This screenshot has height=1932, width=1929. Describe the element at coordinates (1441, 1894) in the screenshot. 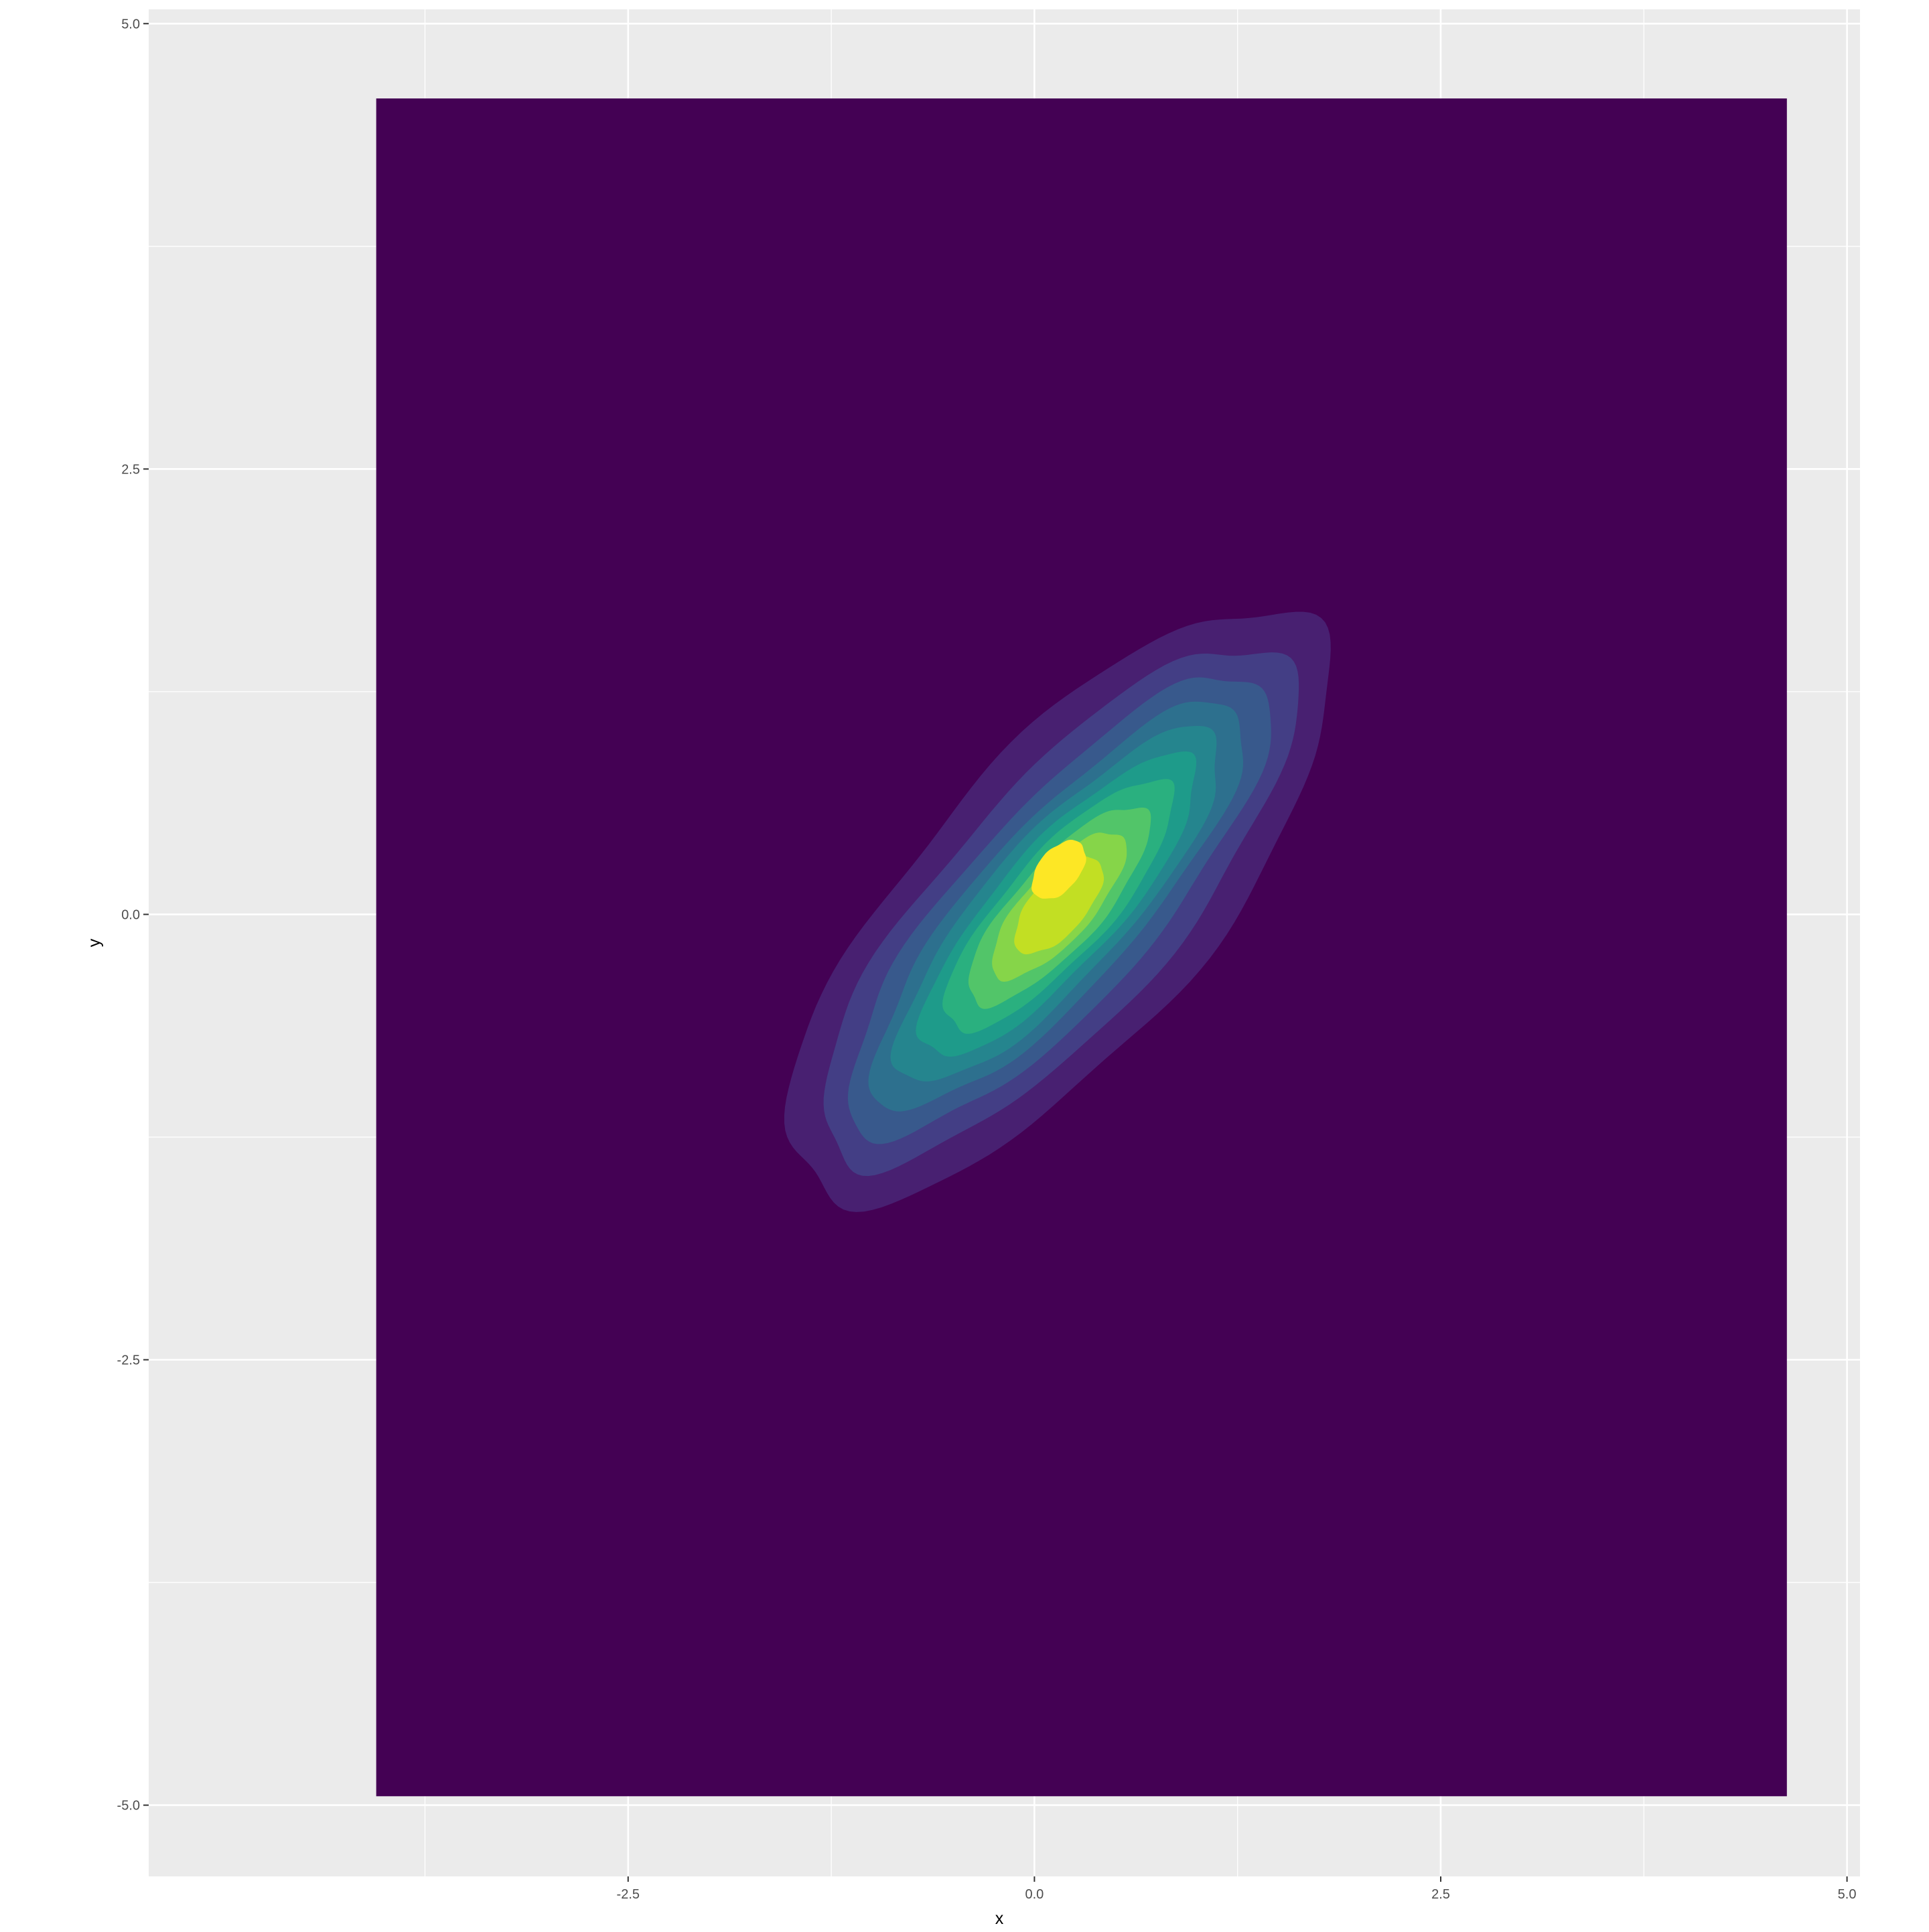

I see `x-tick-label: 2.5` at that location.